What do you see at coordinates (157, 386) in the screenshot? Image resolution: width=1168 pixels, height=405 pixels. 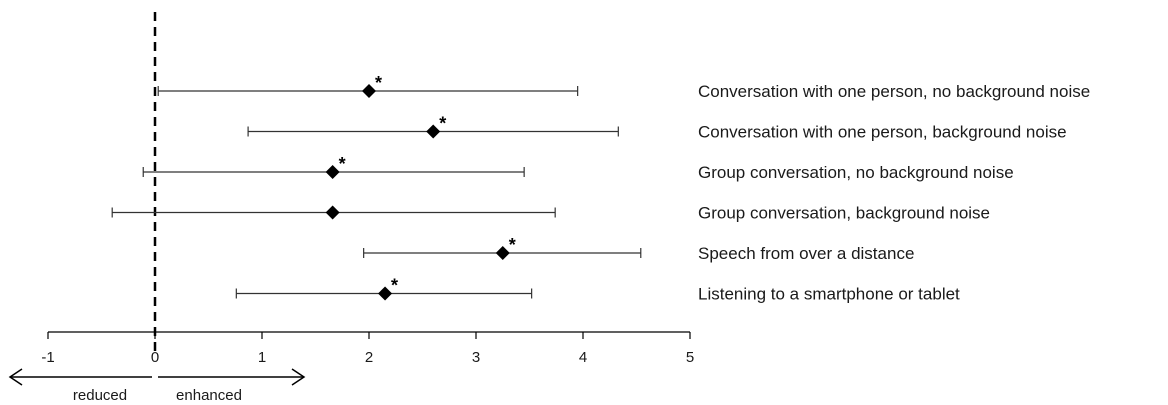 I see `direction-indicator: reduced enhanced` at bounding box center [157, 386].